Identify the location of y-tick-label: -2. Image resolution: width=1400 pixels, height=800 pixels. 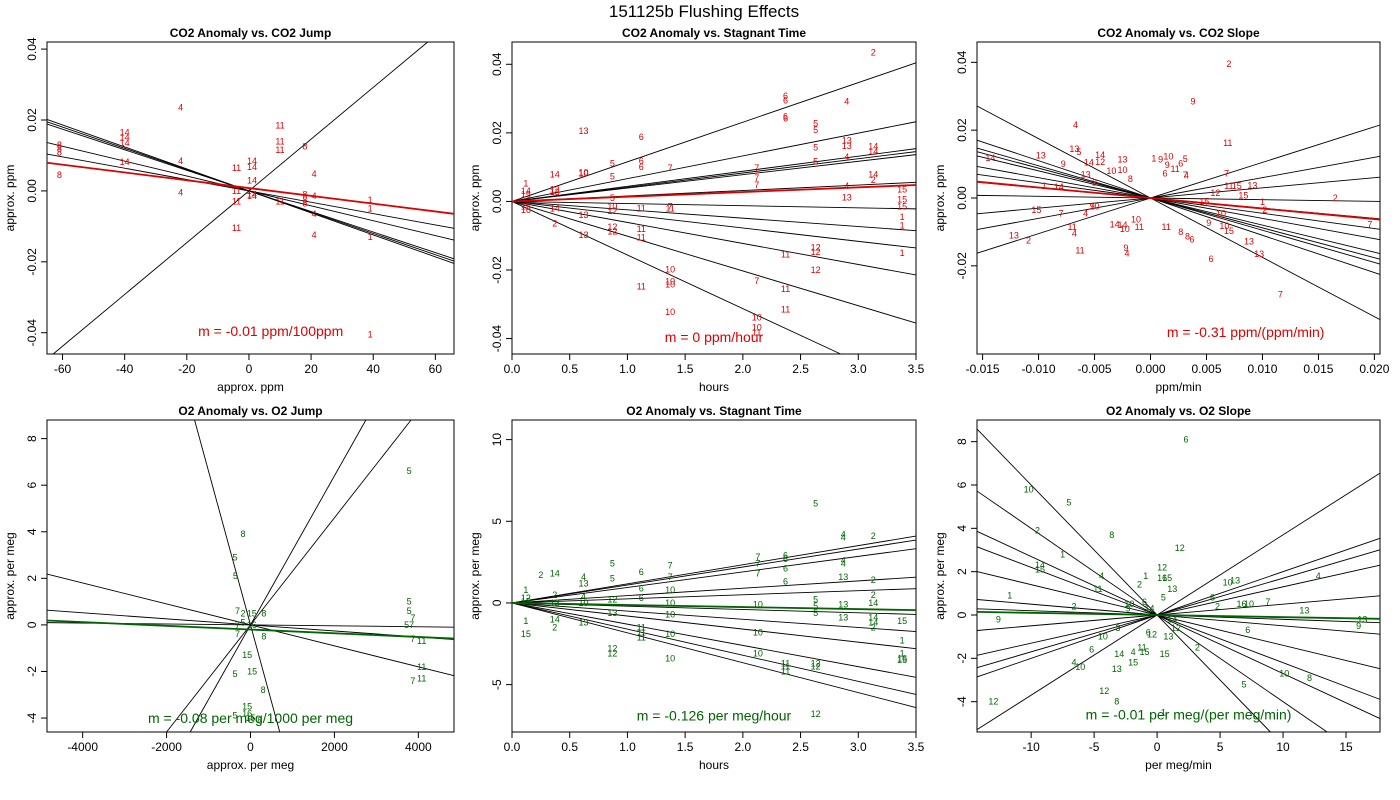
(962, 658).